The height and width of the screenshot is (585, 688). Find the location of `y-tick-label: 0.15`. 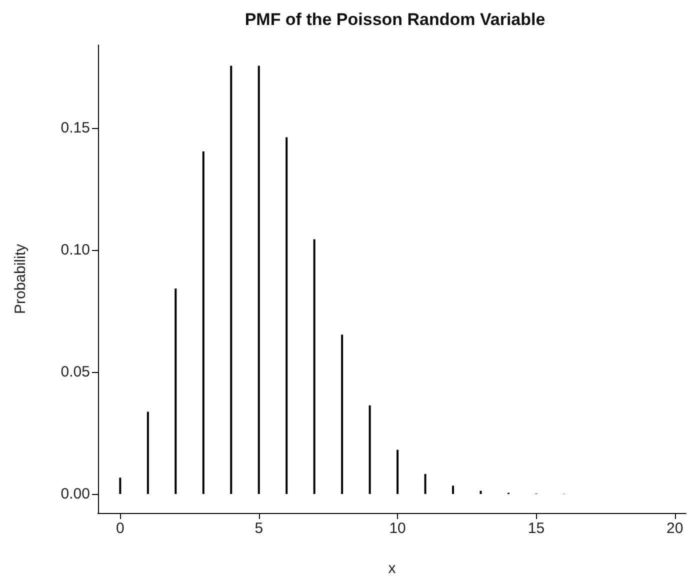

y-tick-label: 0.15 is located at coordinates (75, 127).